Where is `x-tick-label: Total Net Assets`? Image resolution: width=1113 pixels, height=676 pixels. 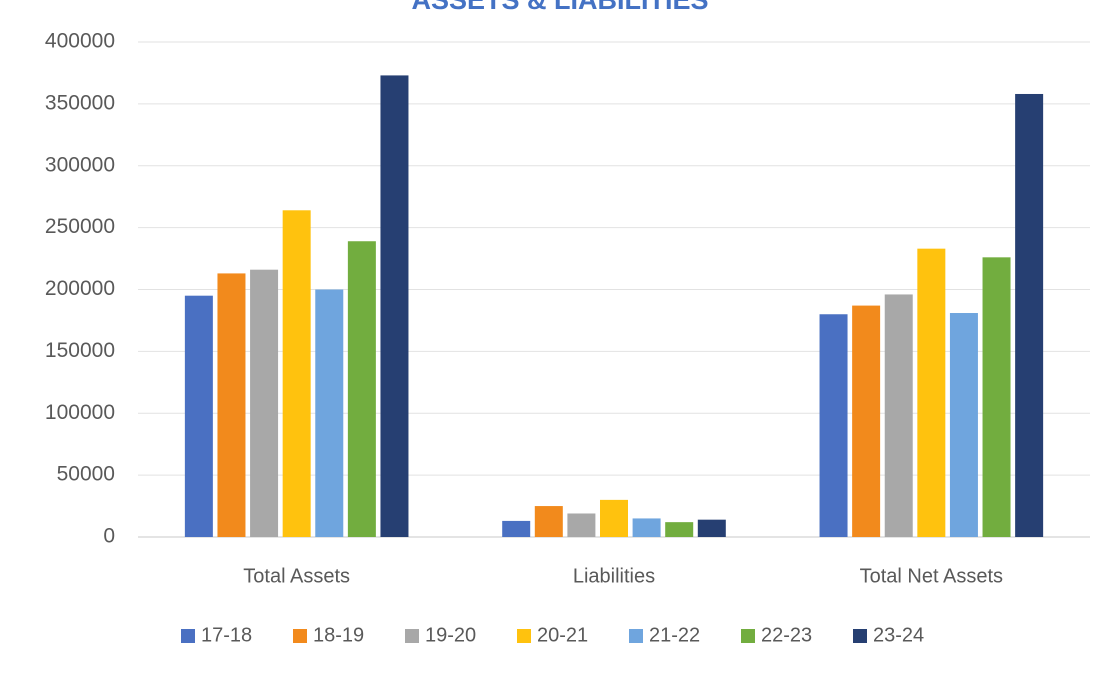
x-tick-label: Total Net Assets is located at coordinates (931, 576).